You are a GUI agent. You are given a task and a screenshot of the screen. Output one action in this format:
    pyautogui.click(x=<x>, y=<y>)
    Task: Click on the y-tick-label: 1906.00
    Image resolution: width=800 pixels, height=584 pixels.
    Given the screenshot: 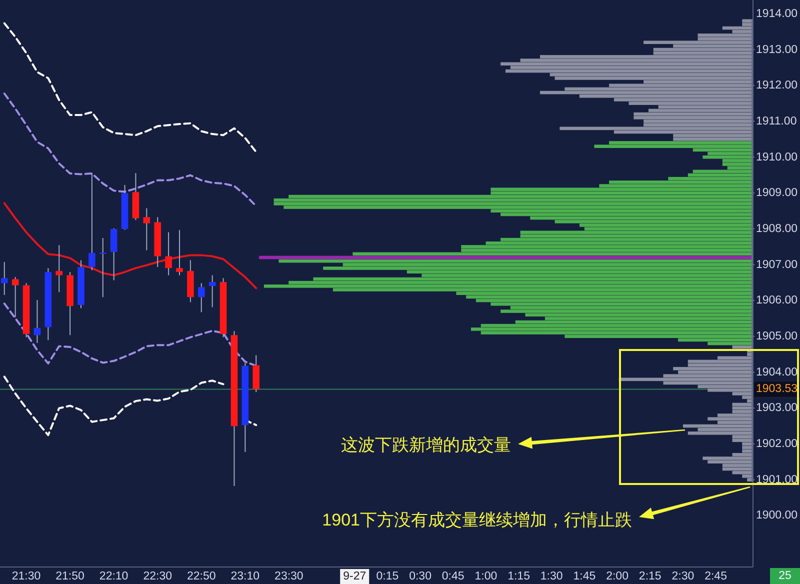 What is the action you would take?
    pyautogui.click(x=777, y=300)
    